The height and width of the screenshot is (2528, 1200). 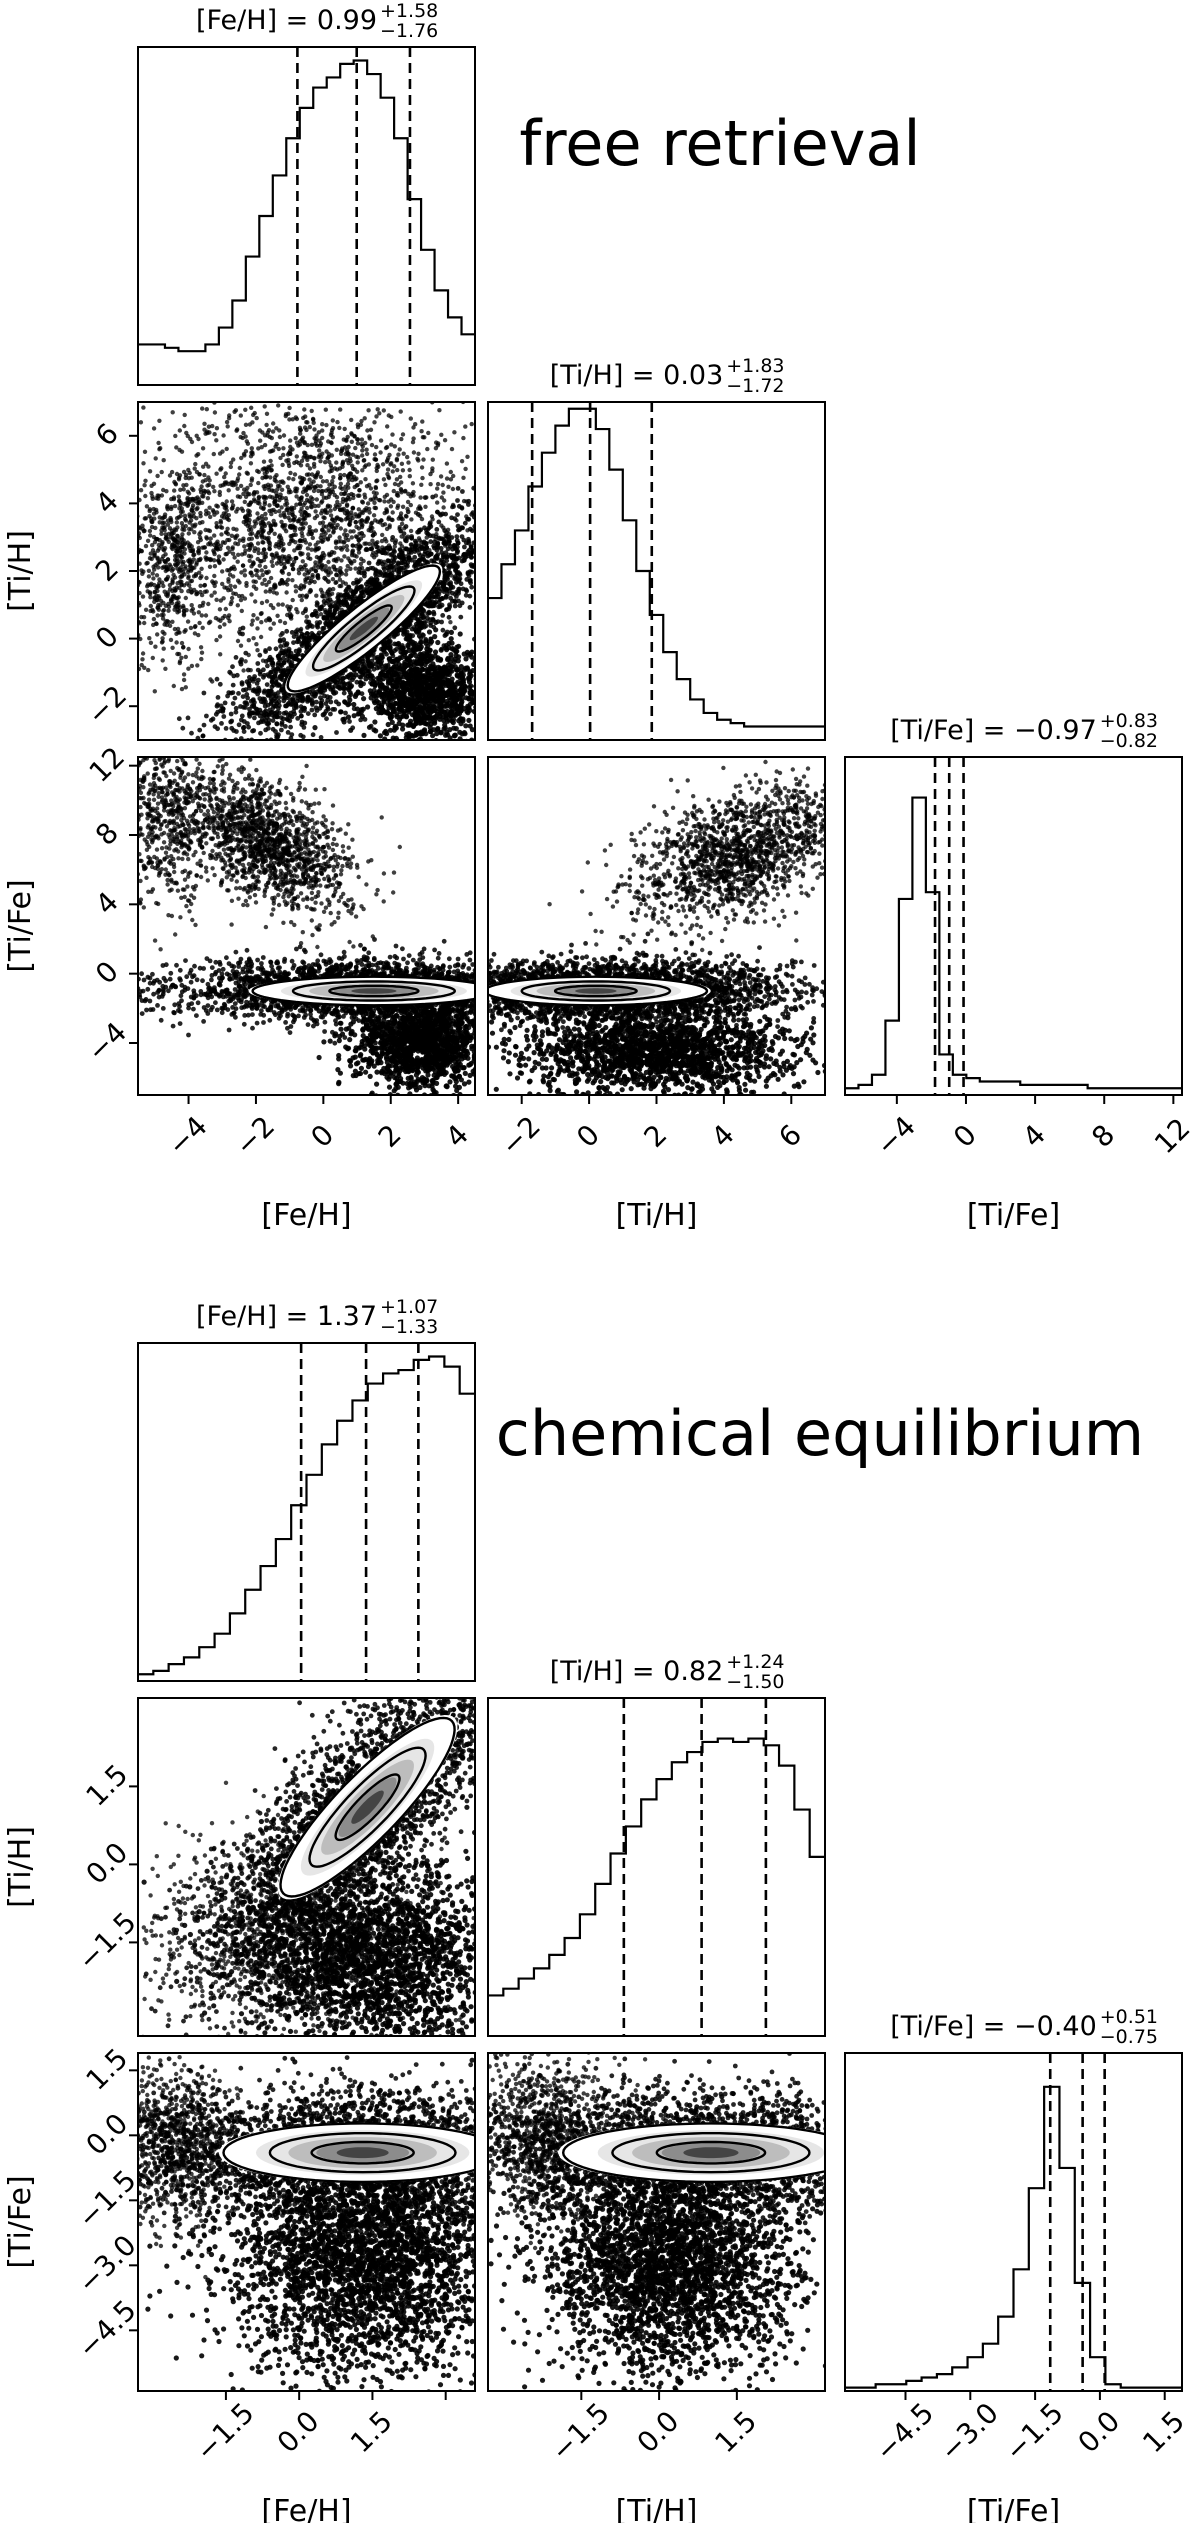 What do you see at coordinates (107, 1042) in the screenshot?
I see `y-tick-label: −4` at bounding box center [107, 1042].